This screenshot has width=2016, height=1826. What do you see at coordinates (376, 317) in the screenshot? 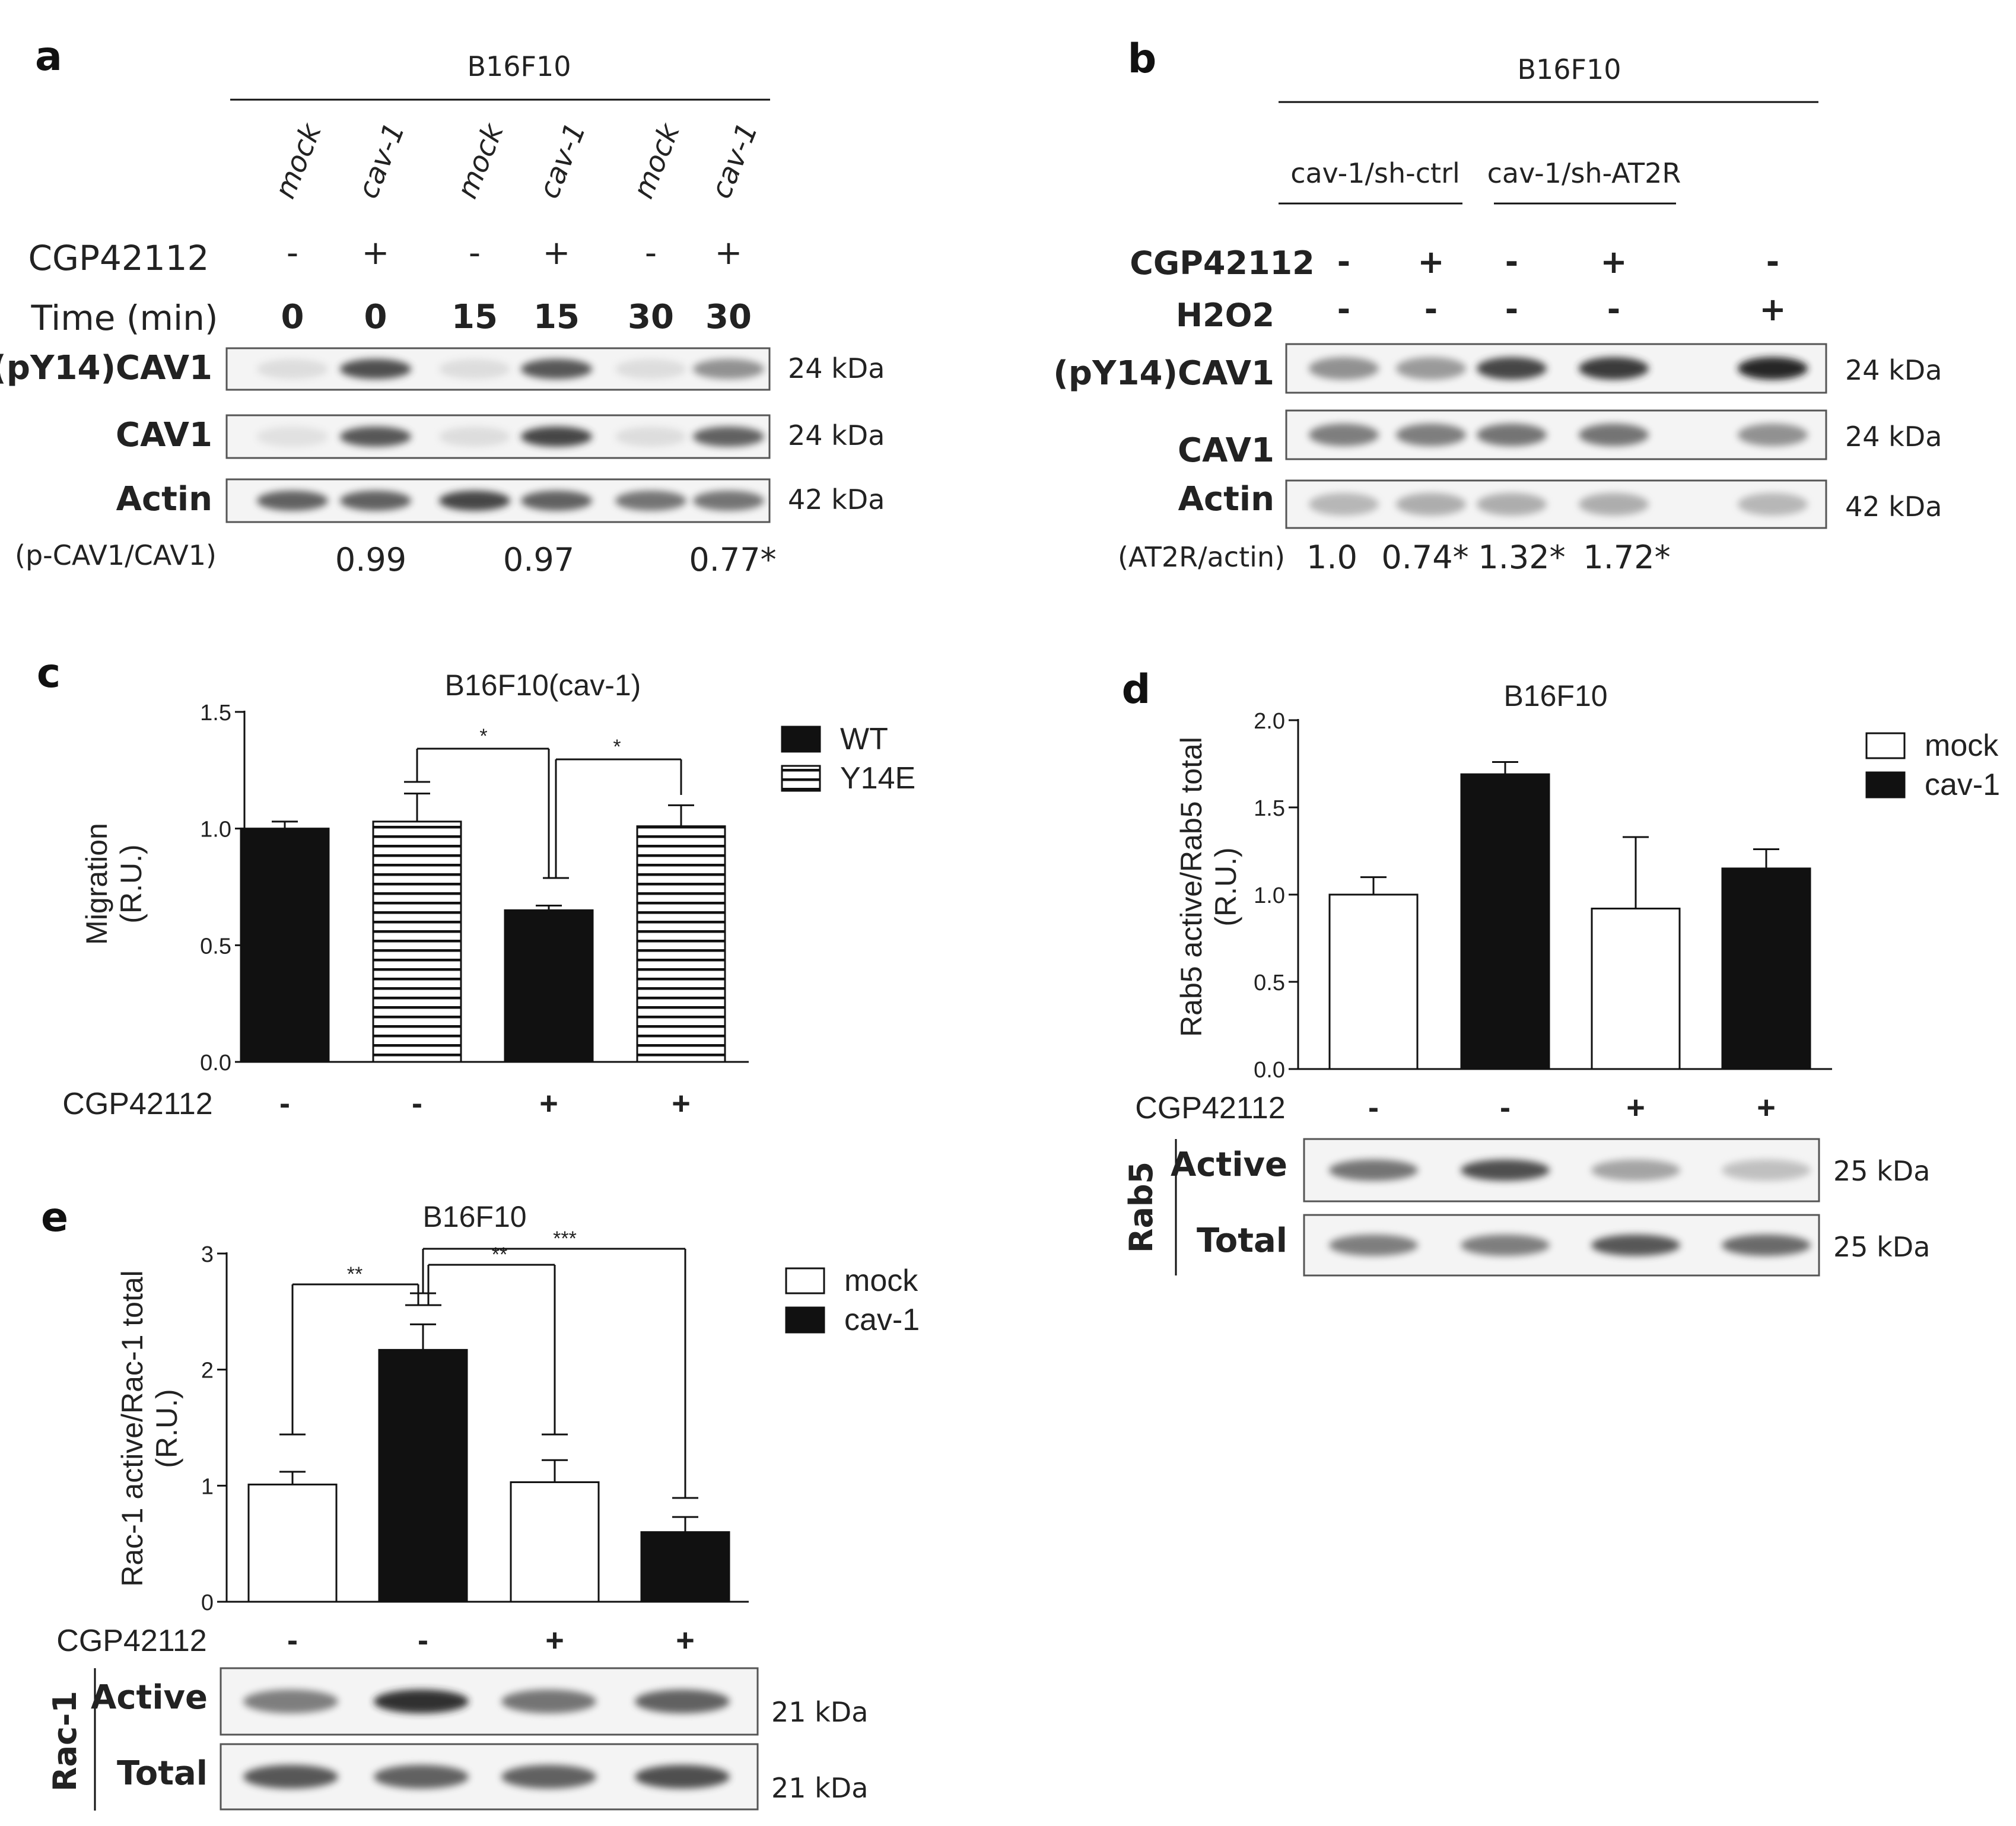
I see `time-value: 0` at bounding box center [376, 317].